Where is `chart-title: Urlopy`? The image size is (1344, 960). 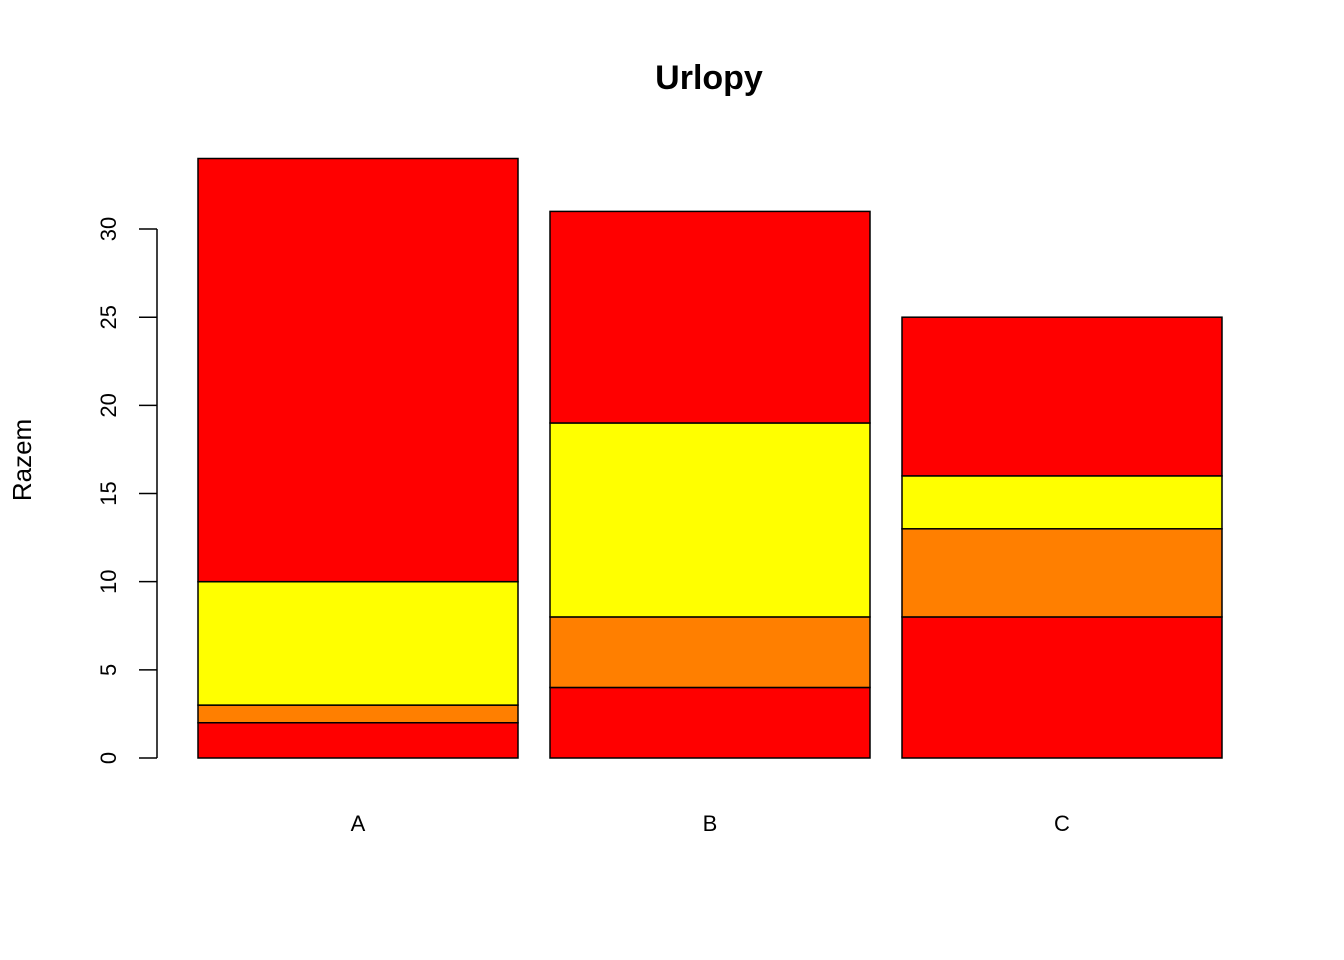 chart-title: Urlopy is located at coordinates (709, 78).